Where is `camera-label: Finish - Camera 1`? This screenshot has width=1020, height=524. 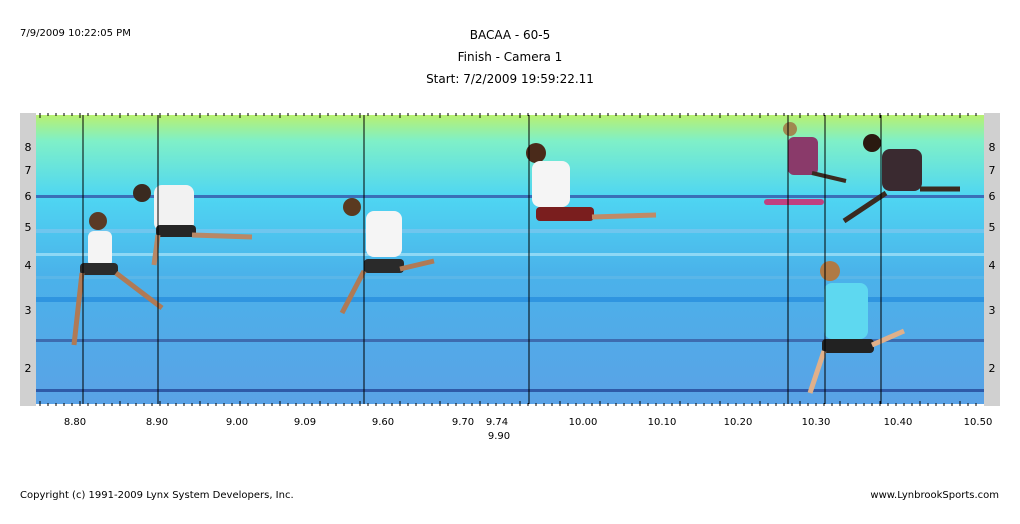 camera-label: Finish - Camera 1 is located at coordinates (510, 57).